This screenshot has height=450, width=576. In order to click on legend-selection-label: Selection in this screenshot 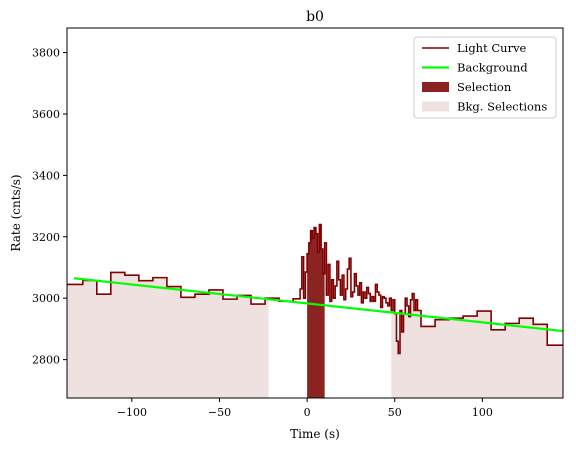, I will do `click(484, 87)`.